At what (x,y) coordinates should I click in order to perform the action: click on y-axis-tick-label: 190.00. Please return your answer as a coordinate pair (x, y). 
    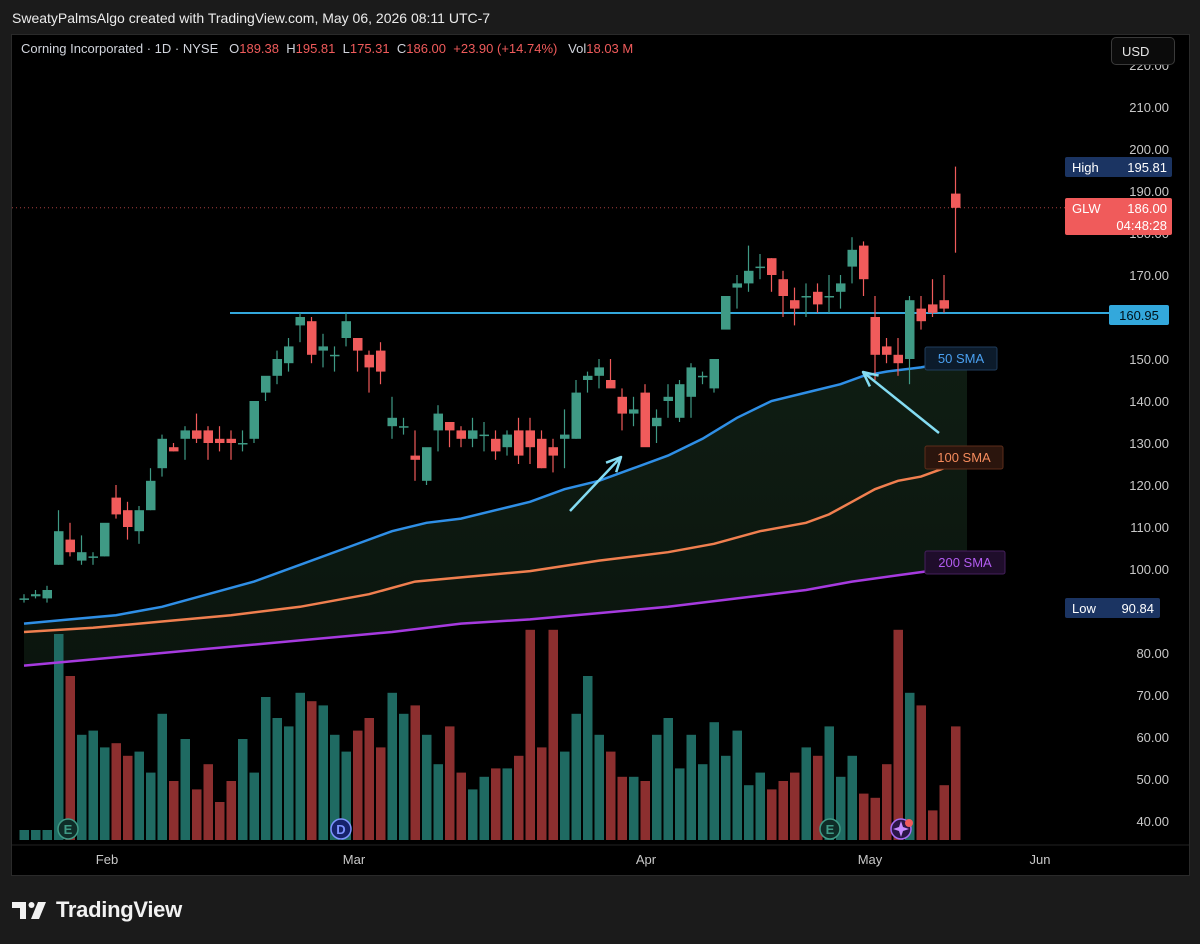
    Looking at the image, I should click on (1149, 191).